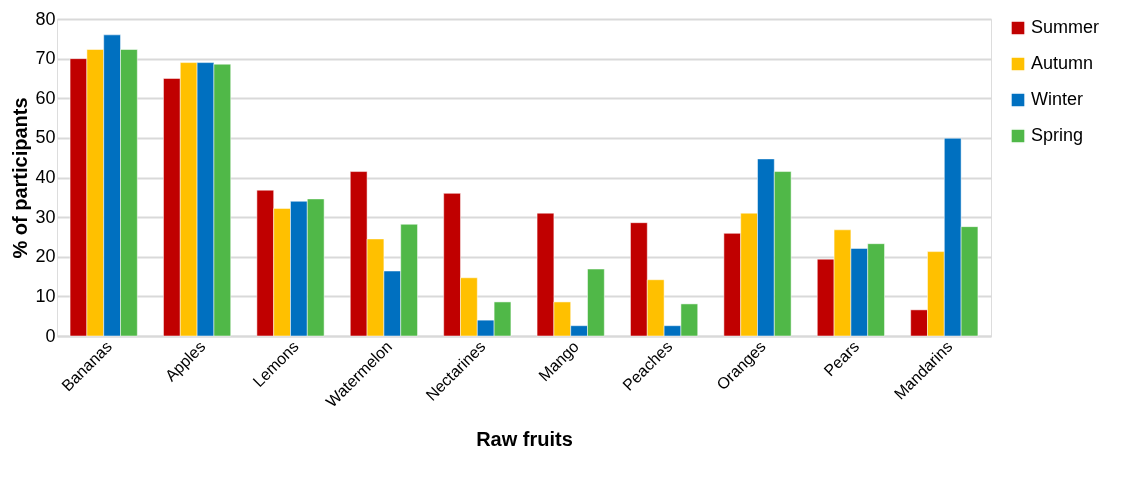 This screenshot has width=1127, height=477. Describe the element at coordinates (1062, 63) in the screenshot. I see `legend-label: Autumn` at that location.